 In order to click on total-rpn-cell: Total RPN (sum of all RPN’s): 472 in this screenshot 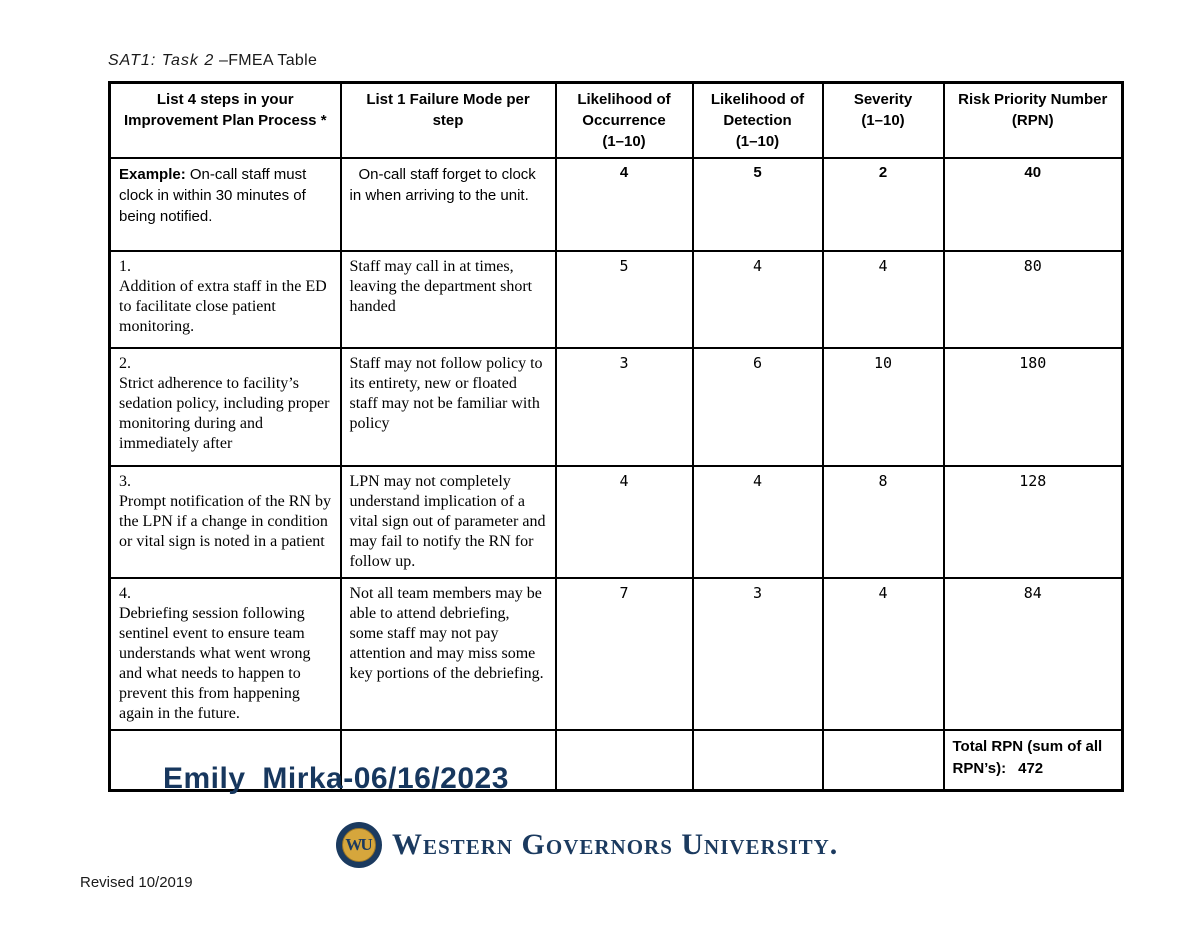, I will do `click(1033, 760)`.